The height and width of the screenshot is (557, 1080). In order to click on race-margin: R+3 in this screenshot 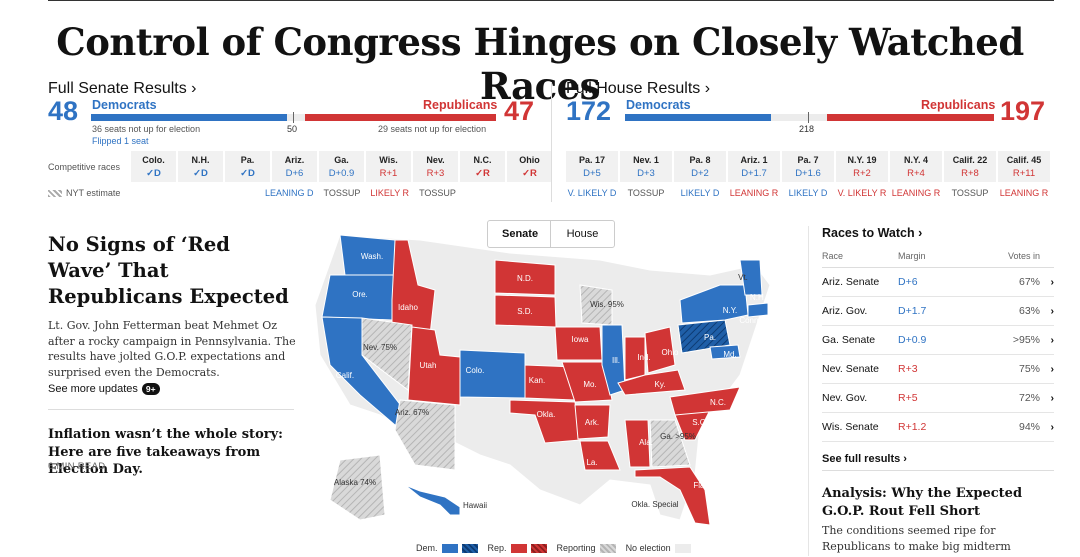, I will do `click(908, 369)`.